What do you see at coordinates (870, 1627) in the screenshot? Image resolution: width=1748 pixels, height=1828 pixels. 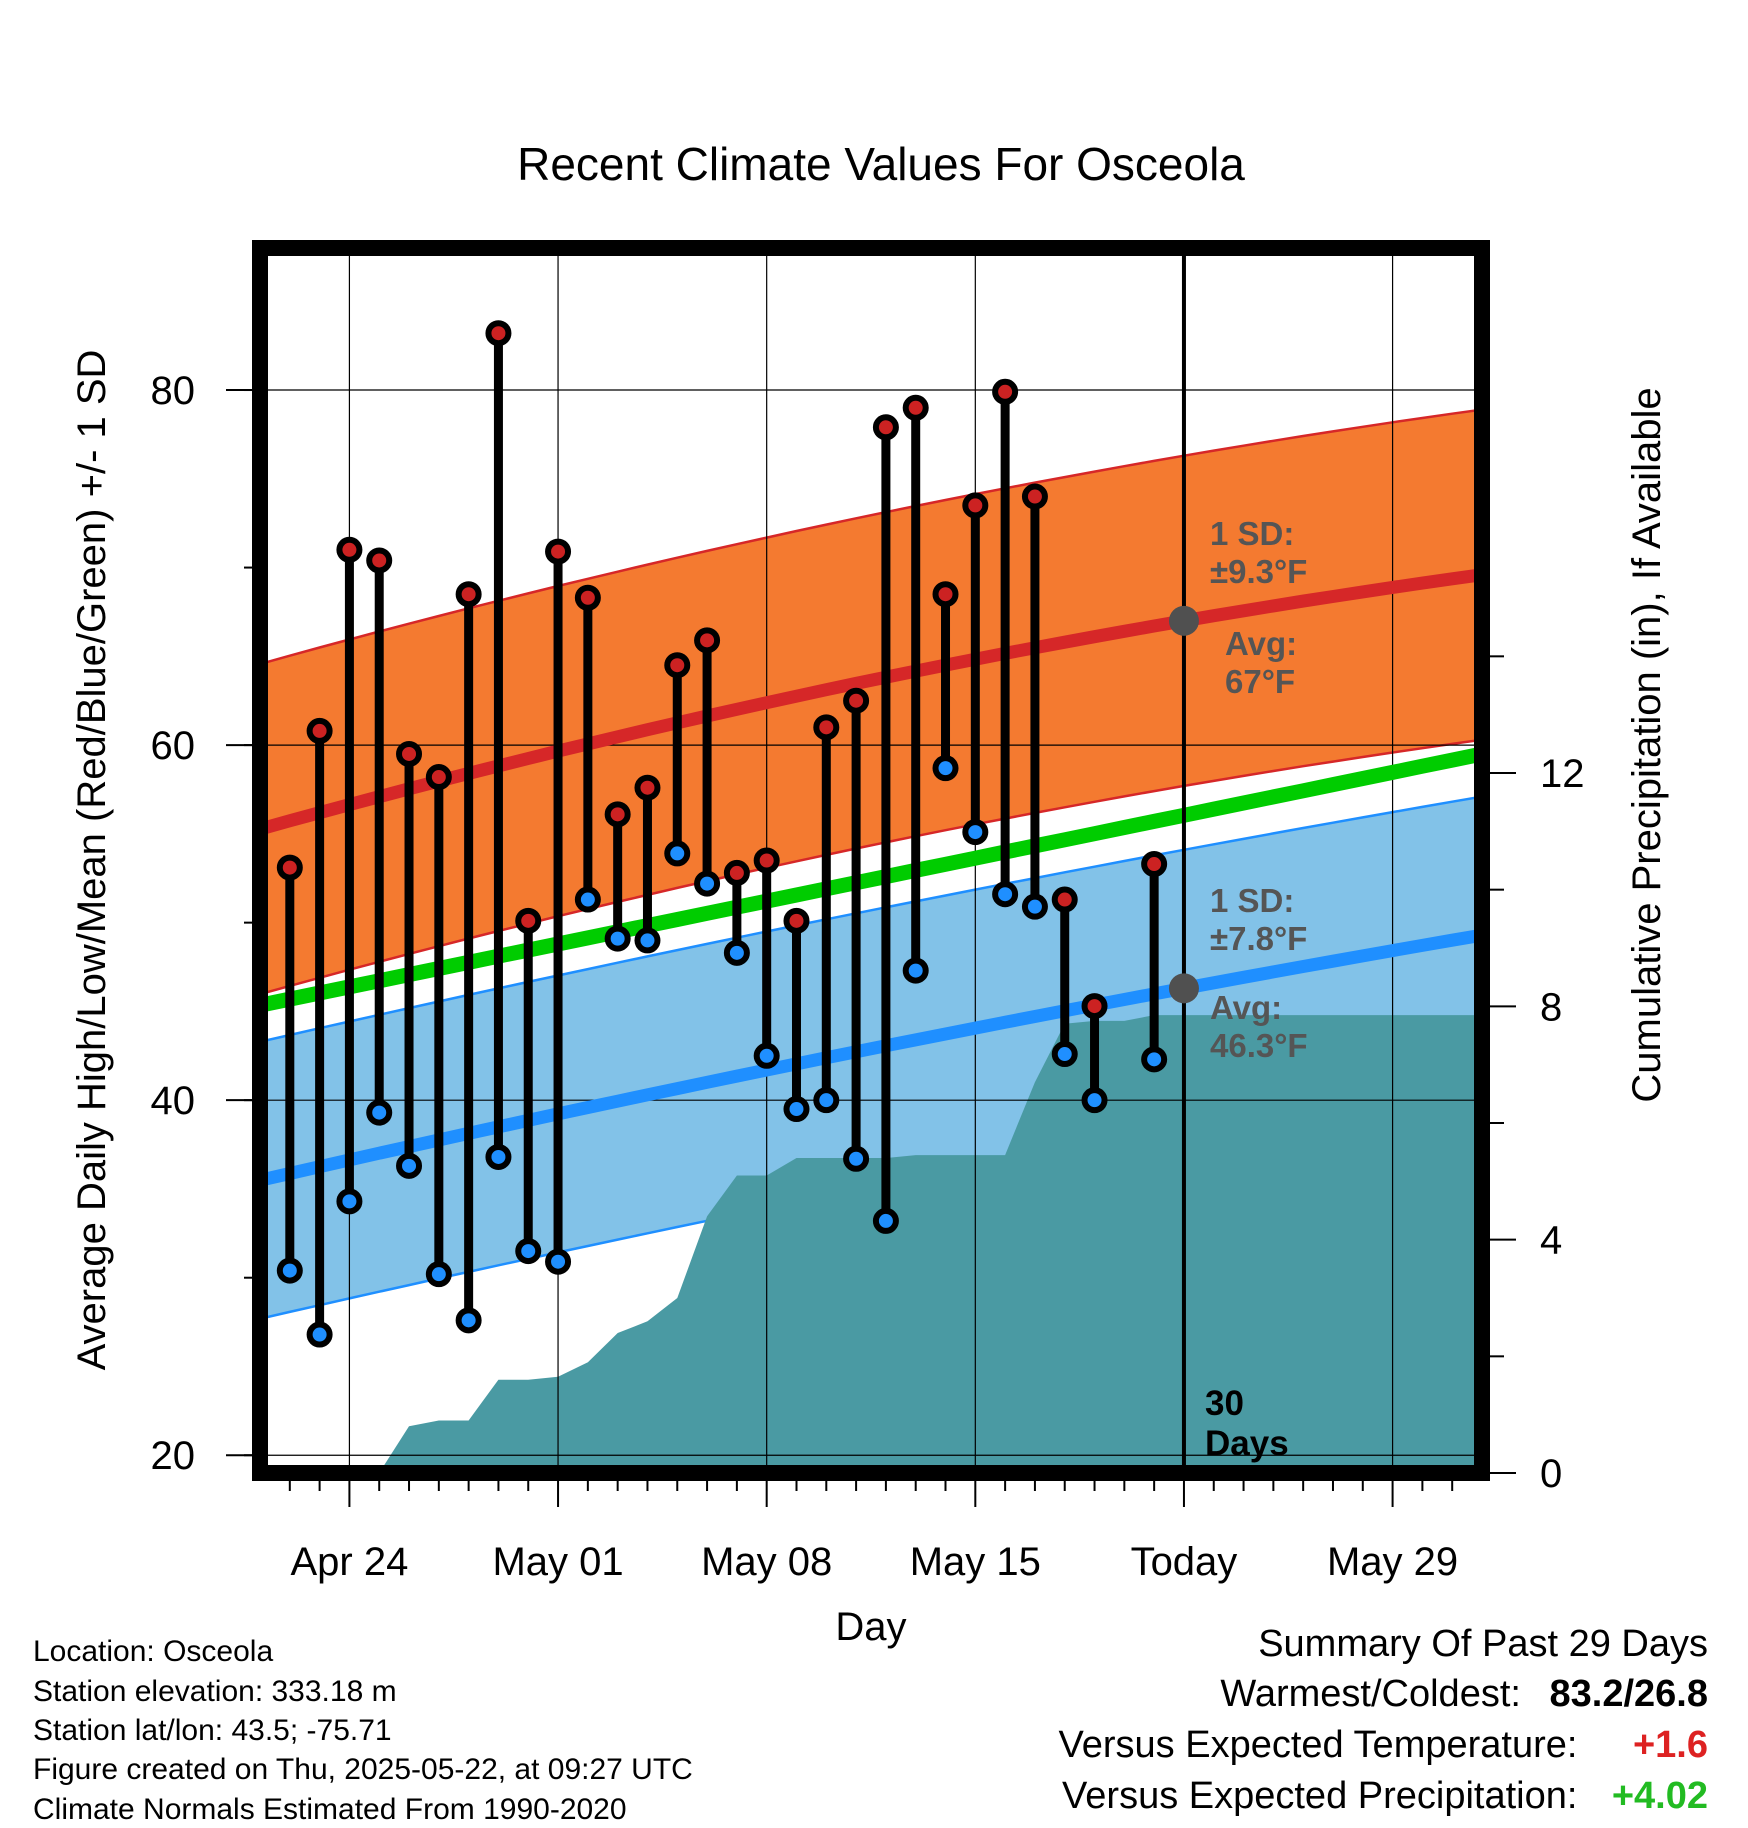 I see `x-axis-label: Day` at bounding box center [870, 1627].